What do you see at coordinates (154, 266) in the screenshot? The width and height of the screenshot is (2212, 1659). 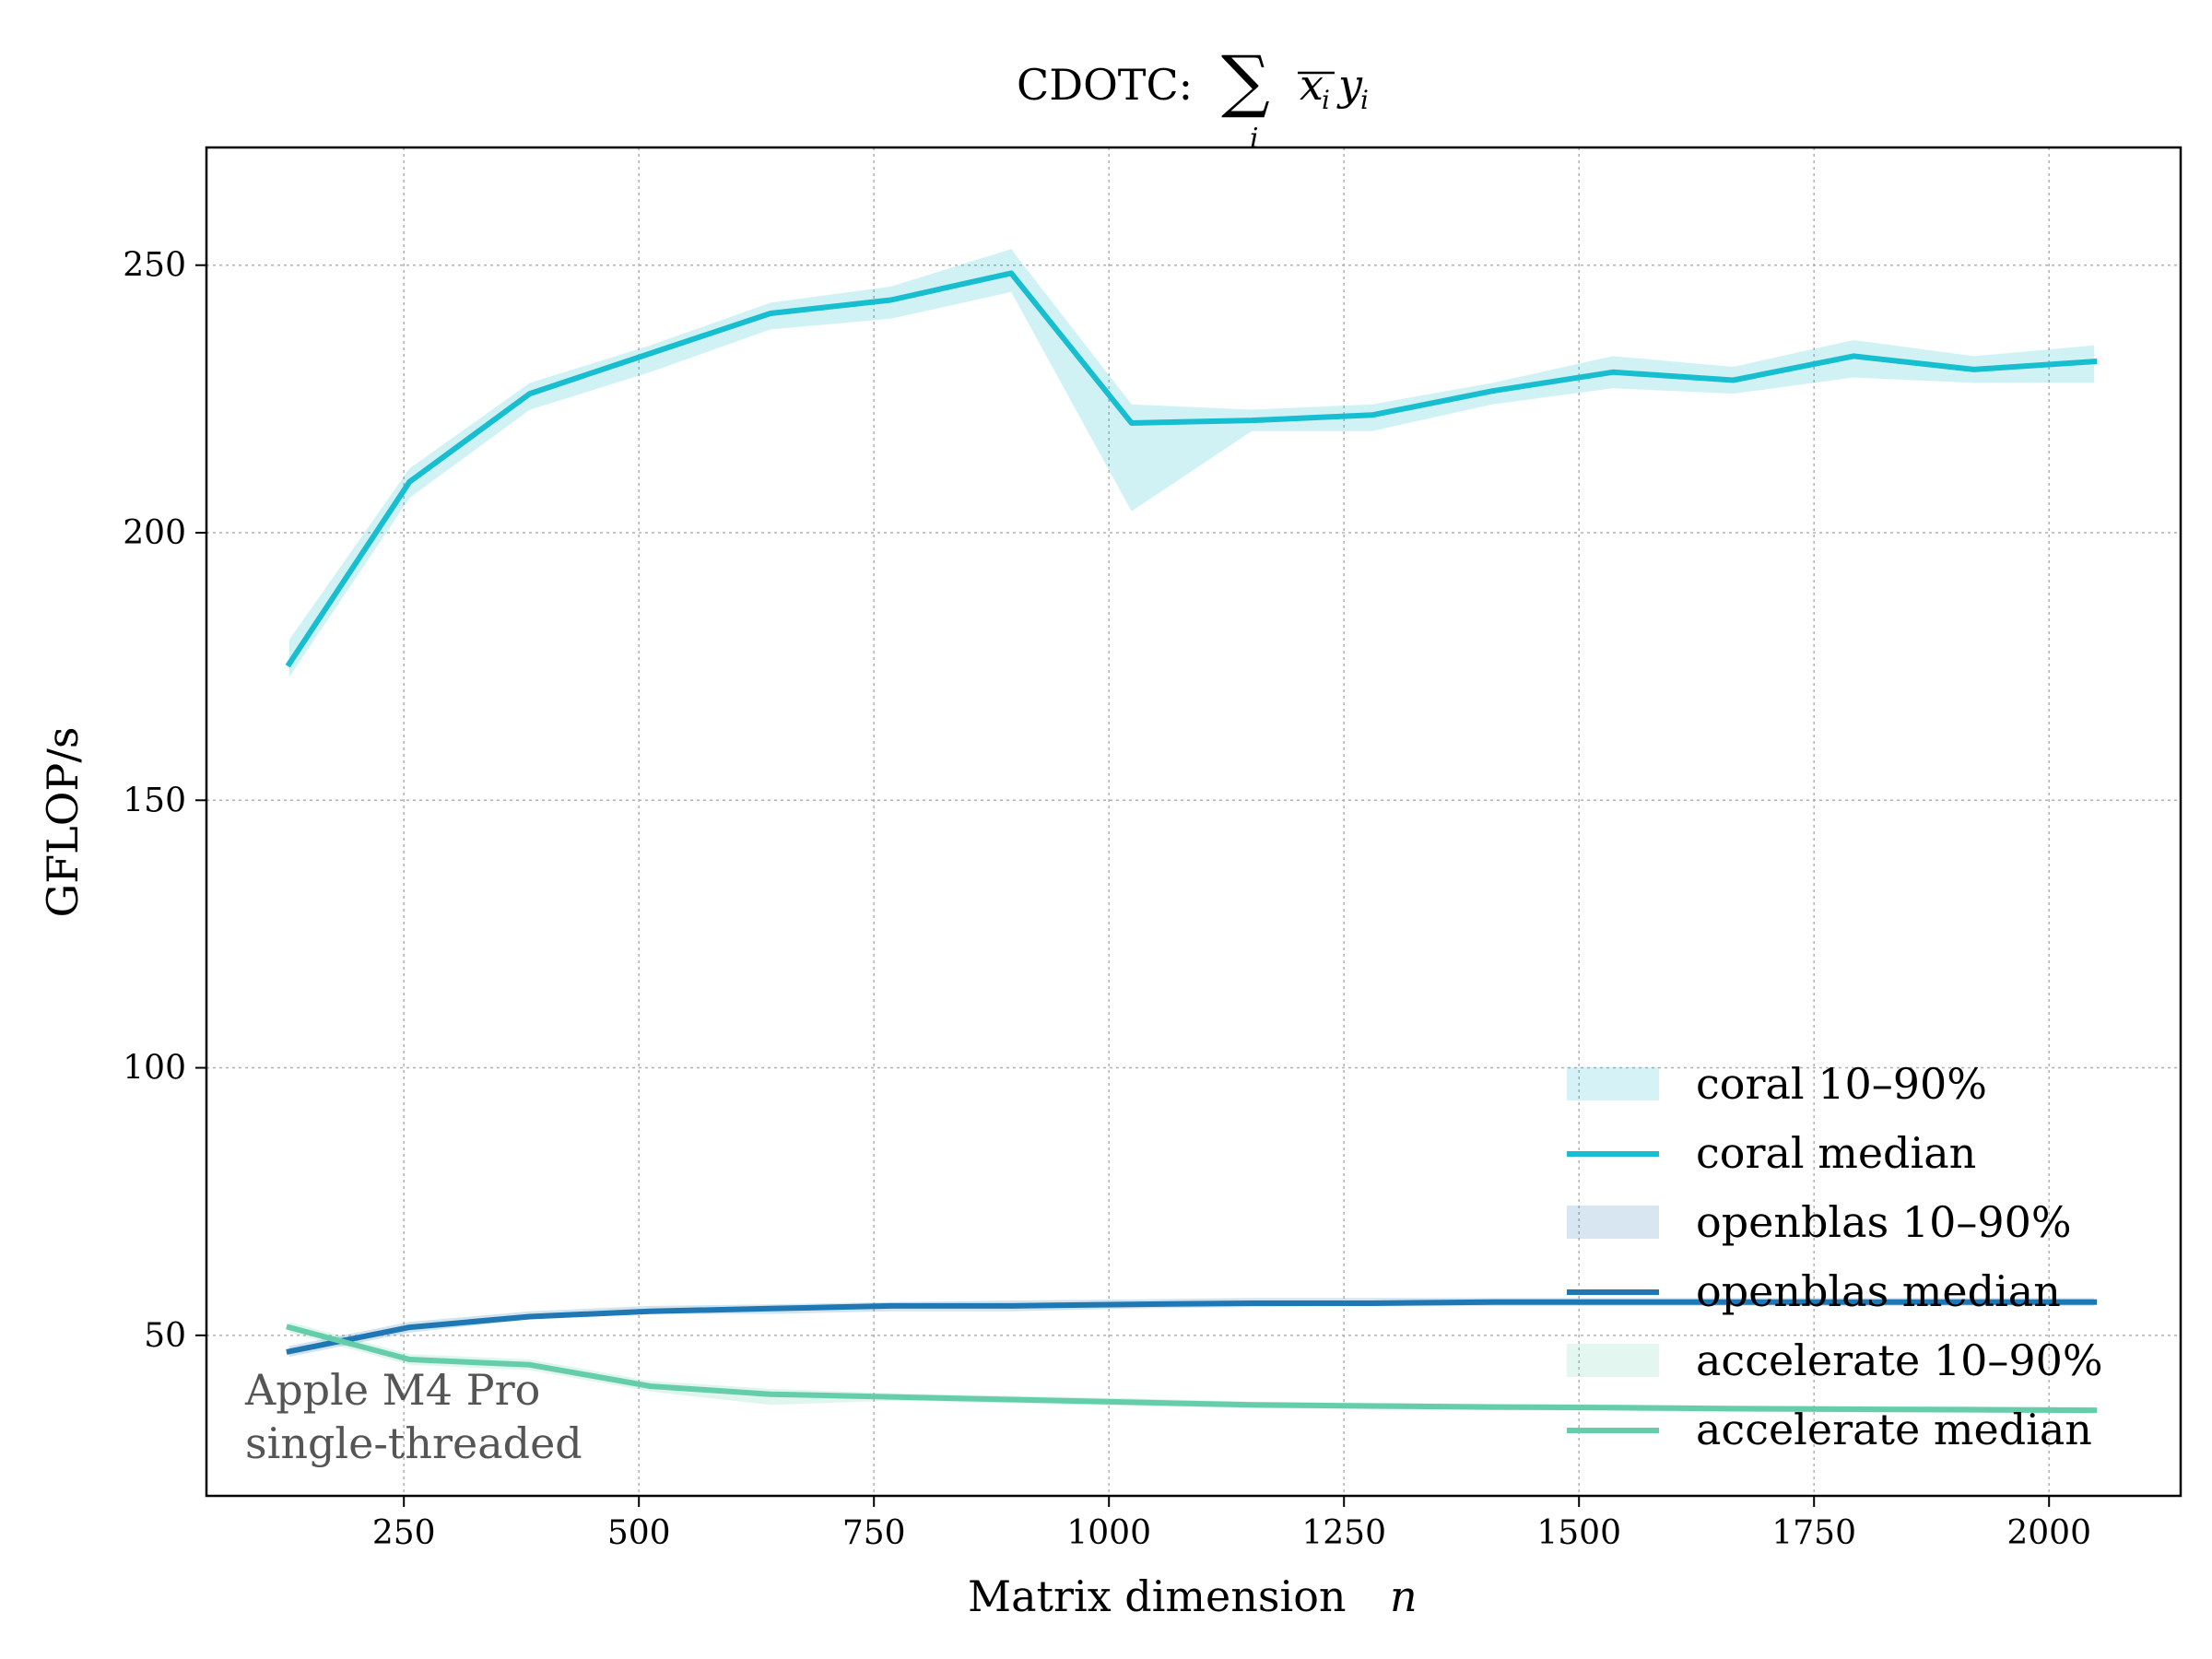 I see `y-tick-label: 250` at bounding box center [154, 266].